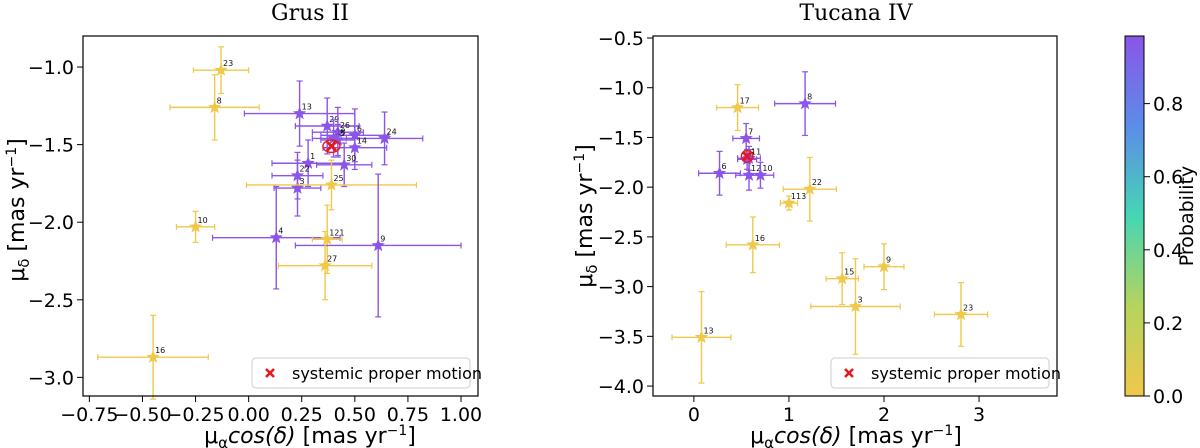 Image resolution: width=1200 pixels, height=448 pixels. I want to click on tucana-iv-legend-label: systemic proper motion, so click(966, 373).